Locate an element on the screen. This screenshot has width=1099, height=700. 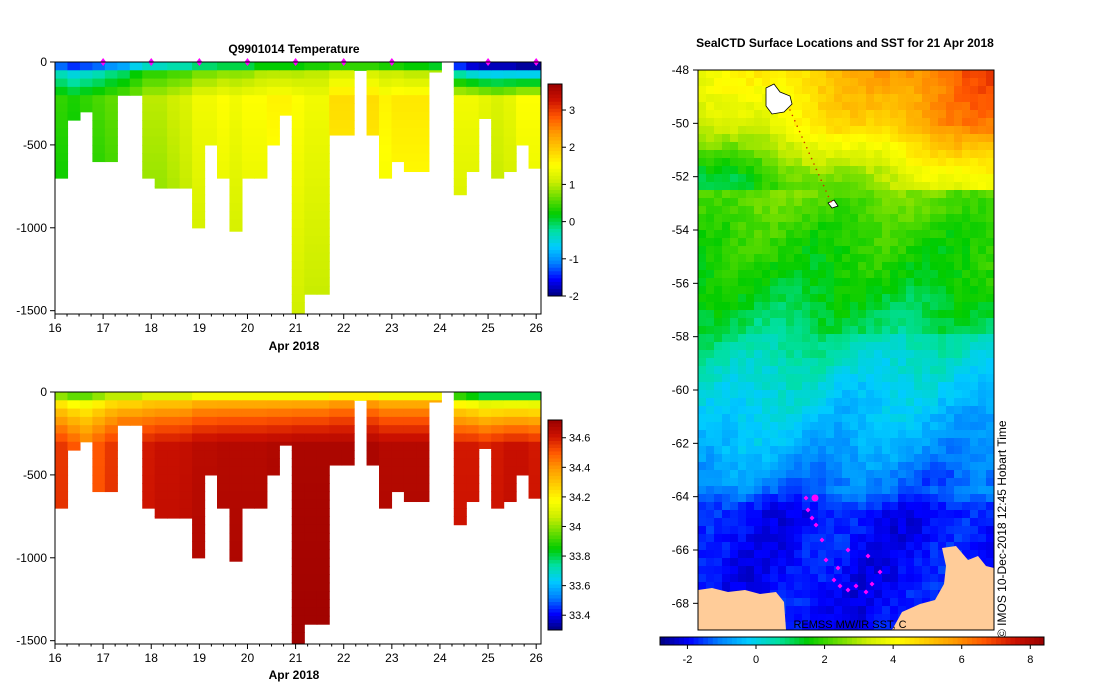
temperature-x-tick-label: 18 is located at coordinates (152, 328).